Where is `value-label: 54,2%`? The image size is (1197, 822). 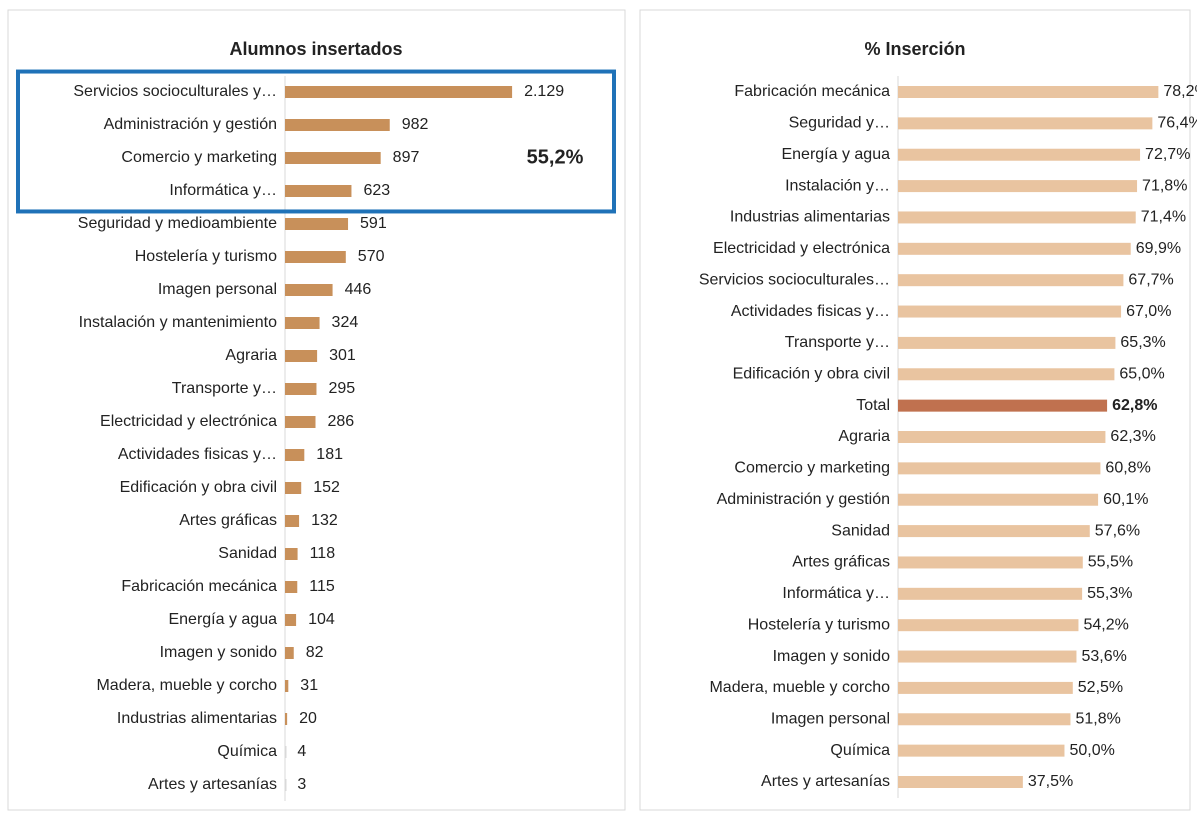
value-label: 54,2% is located at coordinates (1105, 624).